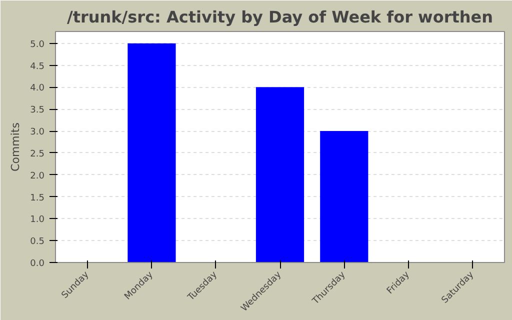  Describe the element at coordinates (37, 154) in the screenshot. I see `y-tick-label: 2.5` at that location.